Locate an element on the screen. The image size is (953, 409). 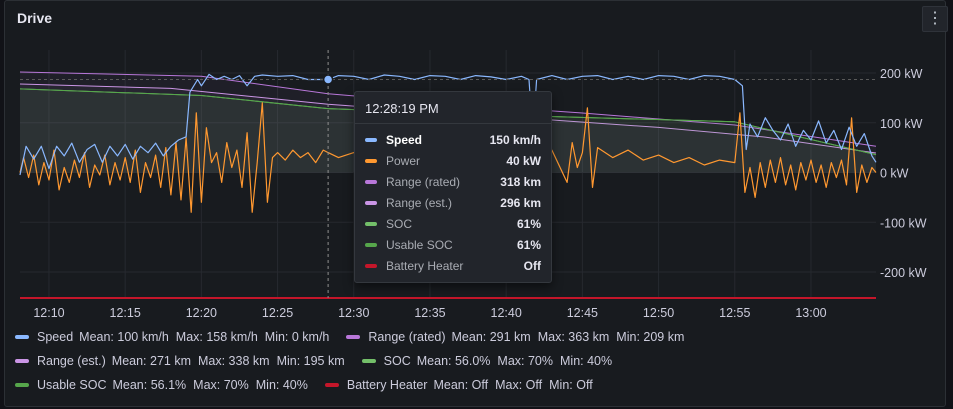
tooltip-row: Speed 150 km/h is located at coordinates (453, 140).